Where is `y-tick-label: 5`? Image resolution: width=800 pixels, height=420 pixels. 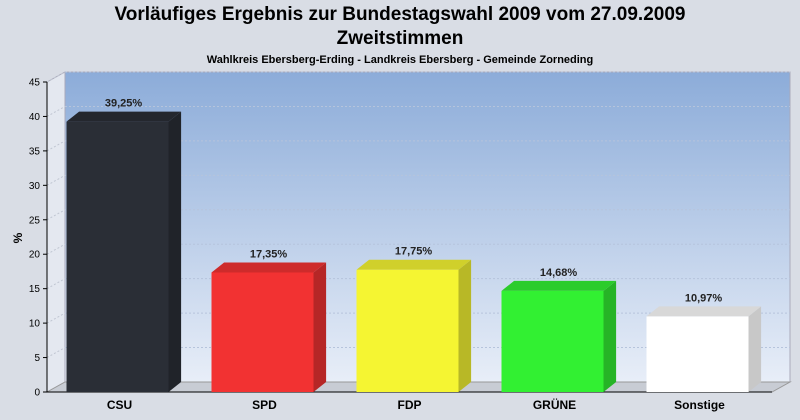 y-tick-label: 5 is located at coordinates (37, 358).